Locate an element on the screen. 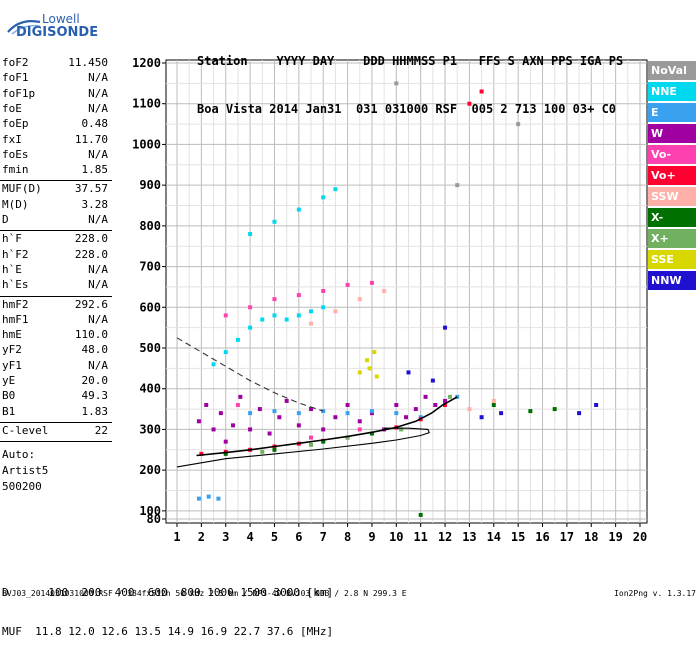  param-name: yE is located at coordinates (9, 380).